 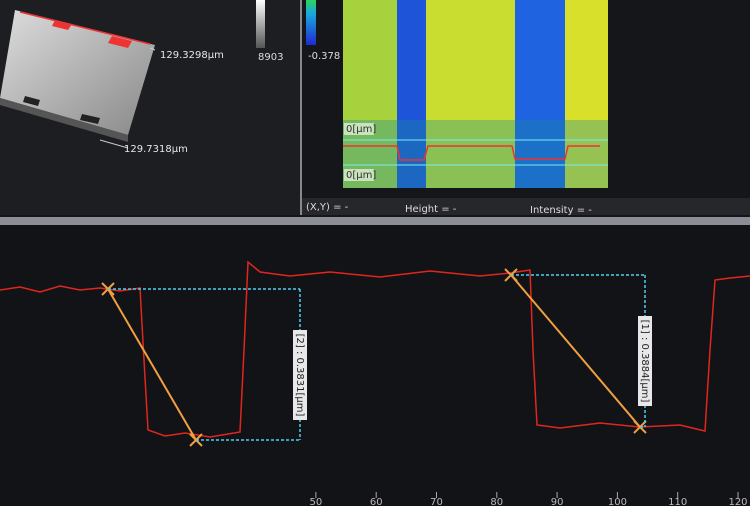 What do you see at coordinates (316, 501) in the screenshot?
I see `x-tick-label: 50` at bounding box center [316, 501].